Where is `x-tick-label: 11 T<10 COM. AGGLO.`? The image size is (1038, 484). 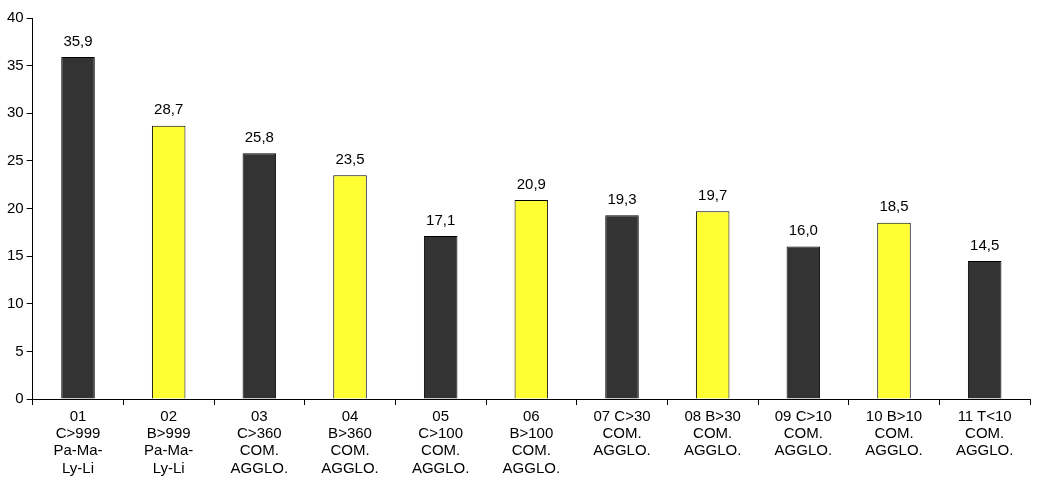 x-tick-label: 11 T<10 COM. AGGLO. is located at coordinates (984, 432).